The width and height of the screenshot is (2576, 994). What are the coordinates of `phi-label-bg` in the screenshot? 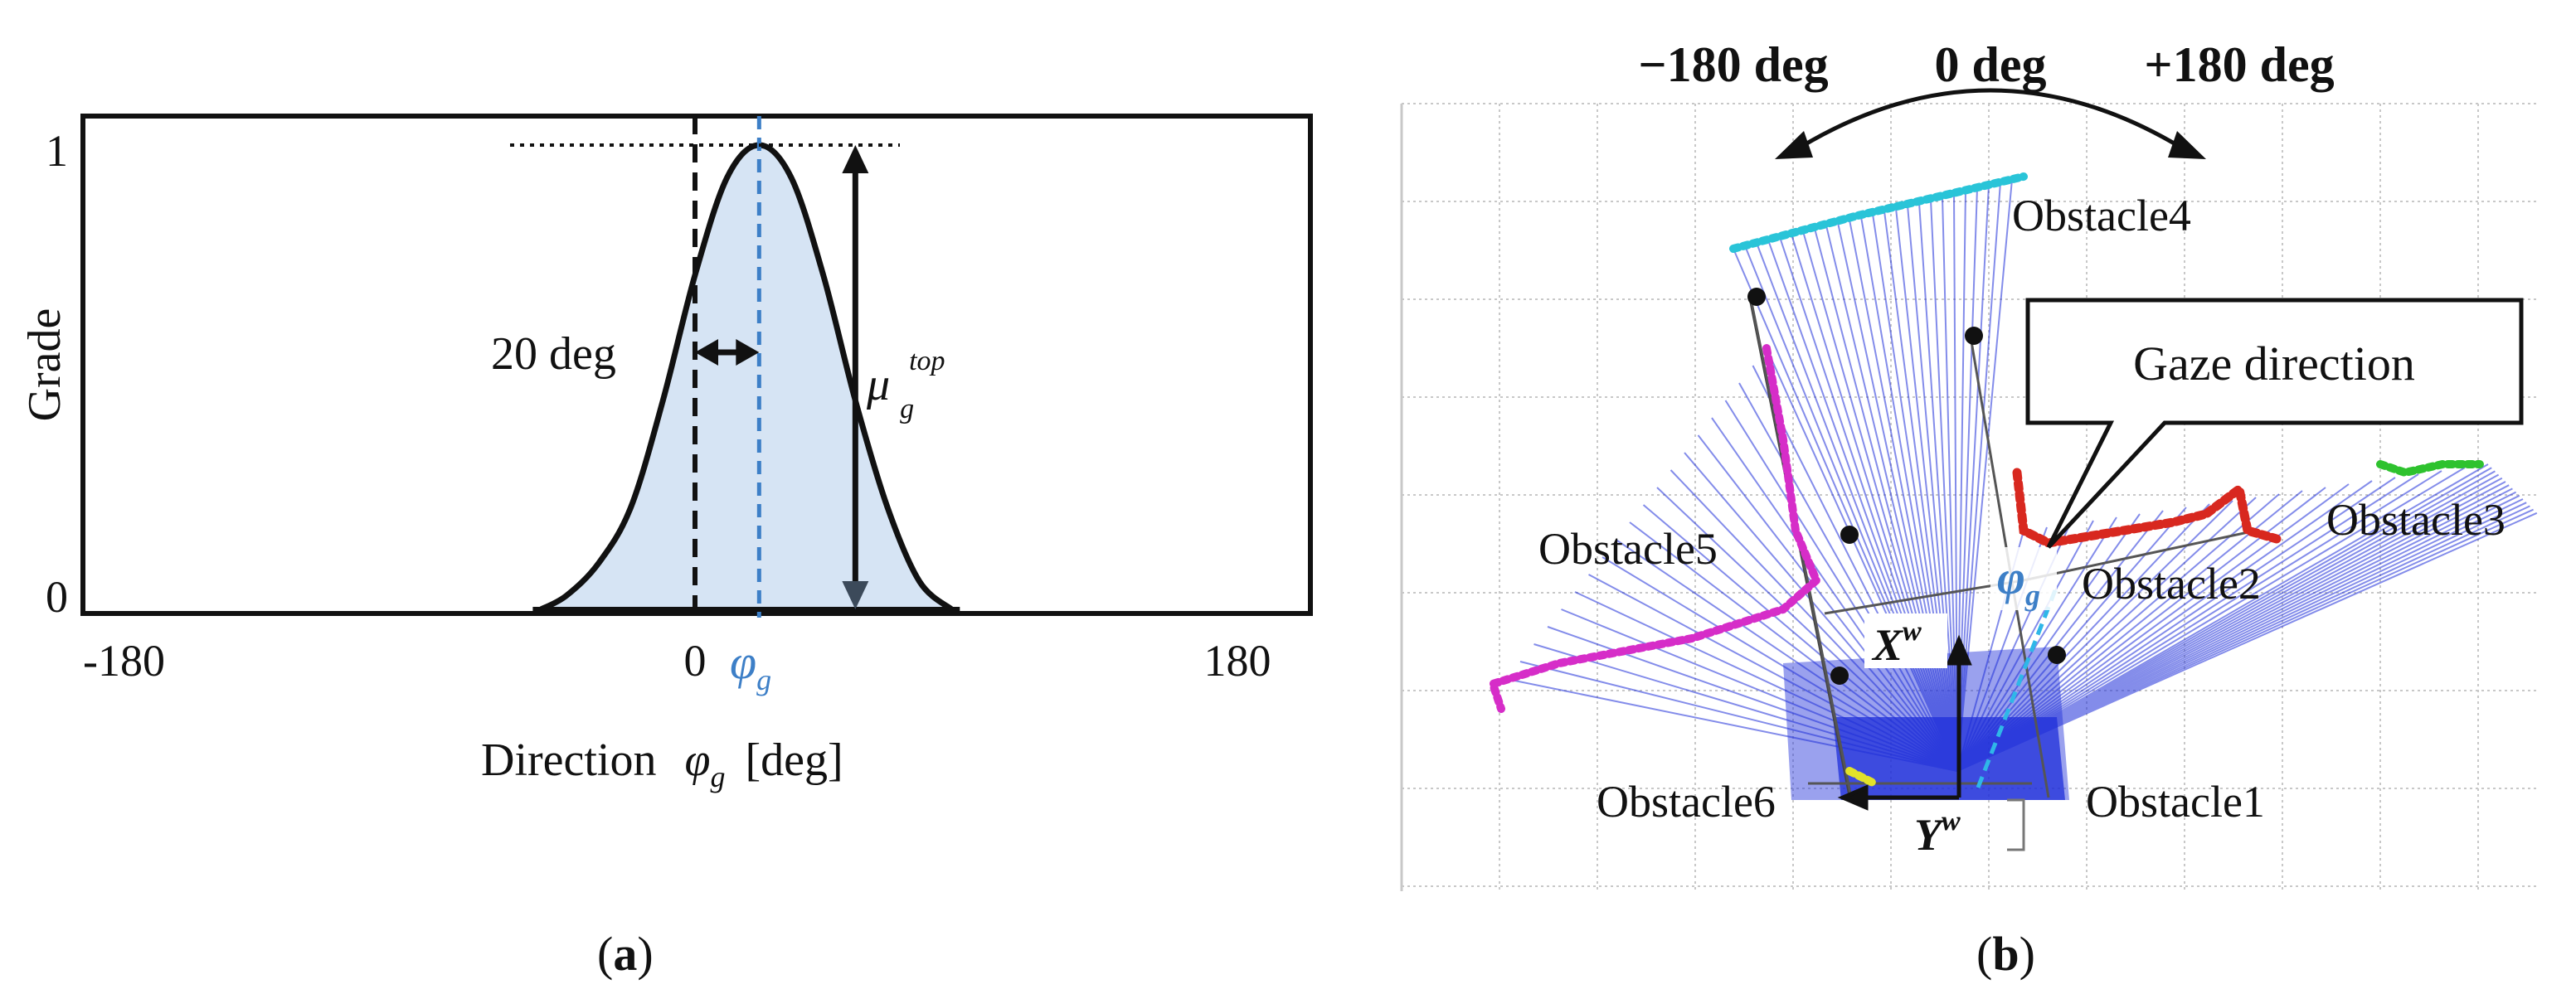 It's located at (2024, 578).